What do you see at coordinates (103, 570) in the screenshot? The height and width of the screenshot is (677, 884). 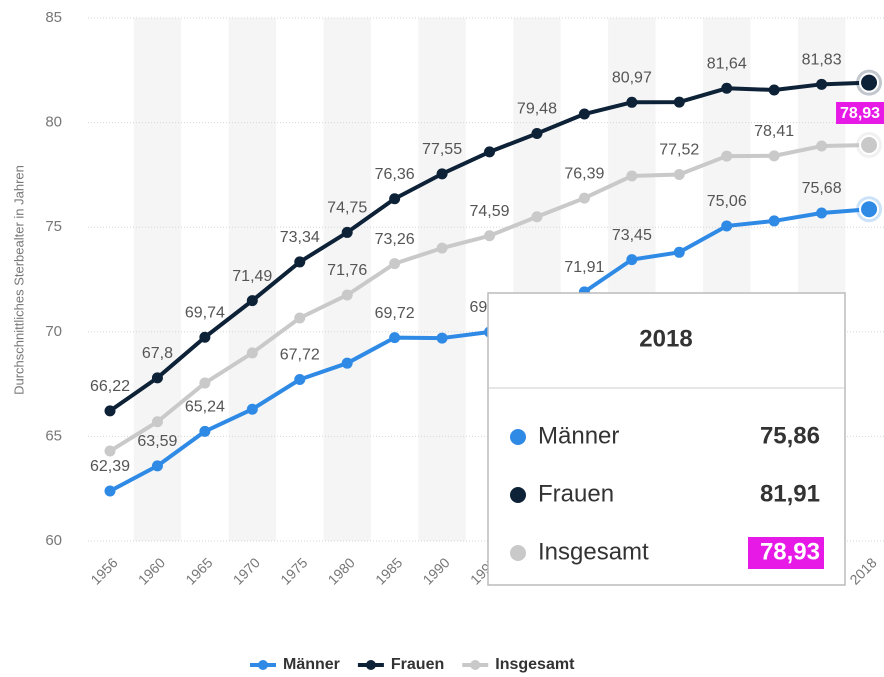 I see `x-tick-label: 1956` at bounding box center [103, 570].